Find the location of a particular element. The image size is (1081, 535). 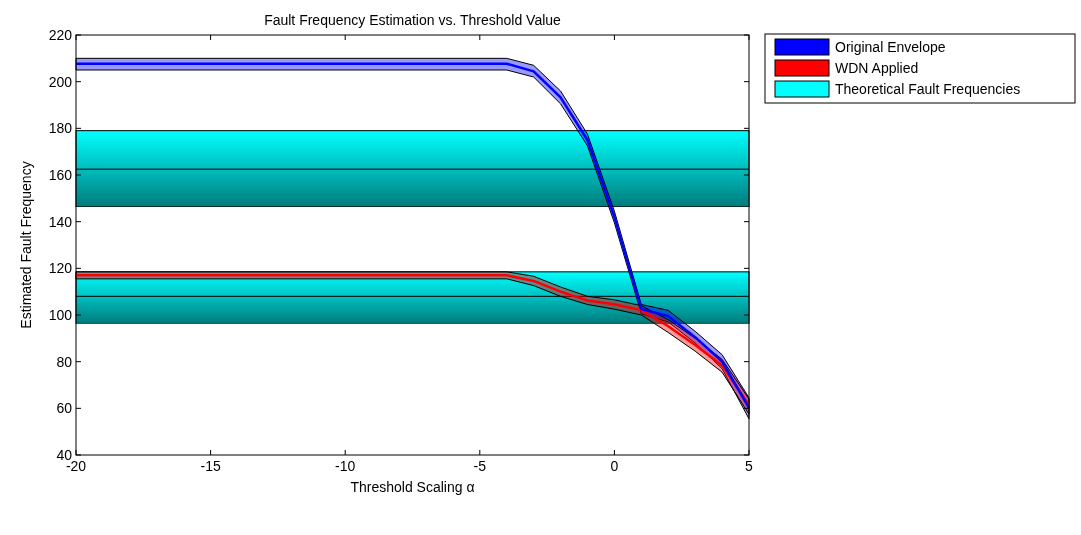

x-tick-label: 5 is located at coordinates (749, 466).